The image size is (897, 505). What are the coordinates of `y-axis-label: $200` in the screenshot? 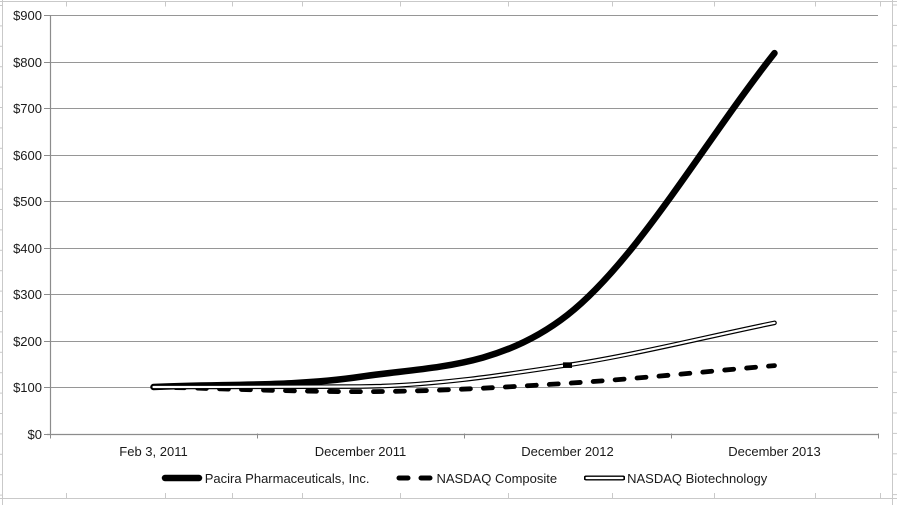 It's located at (27, 341).